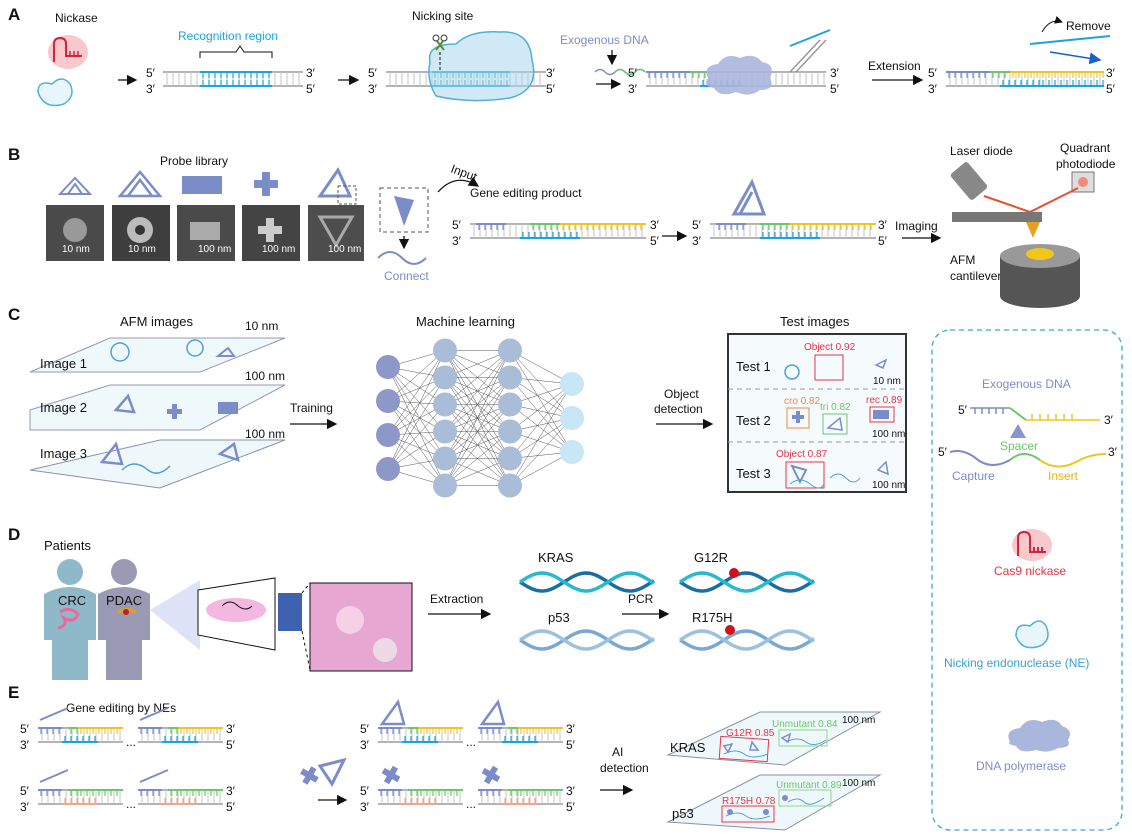 The height and width of the screenshot is (839, 1132). Describe the element at coordinates (559, 617) in the screenshot. I see `p53-label: p53` at that location.